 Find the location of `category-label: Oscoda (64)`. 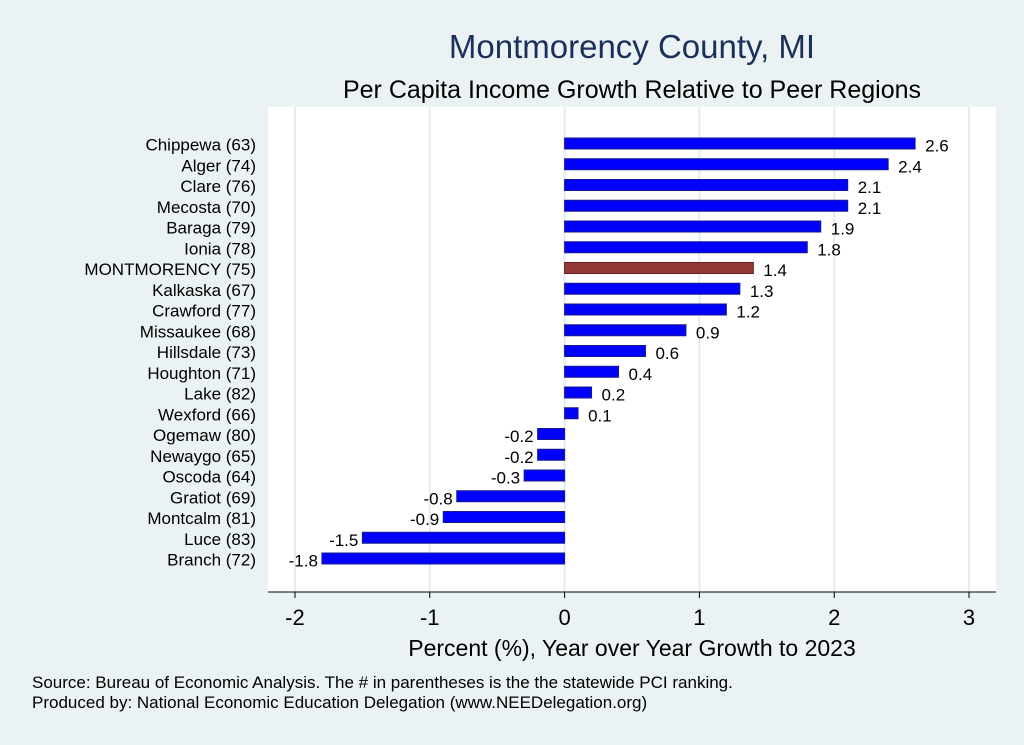

category-label: Oscoda (64) is located at coordinates (209, 477).